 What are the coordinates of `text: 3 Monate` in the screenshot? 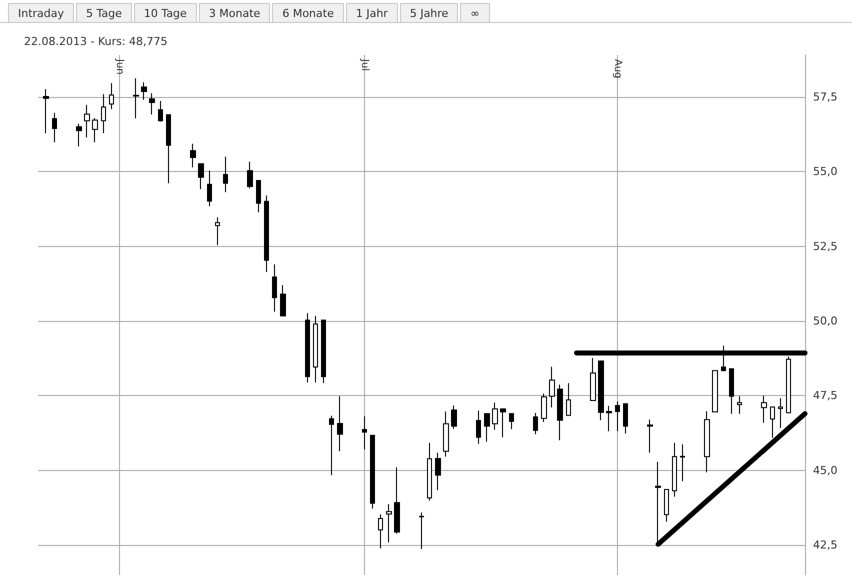 It's located at (234, 13).